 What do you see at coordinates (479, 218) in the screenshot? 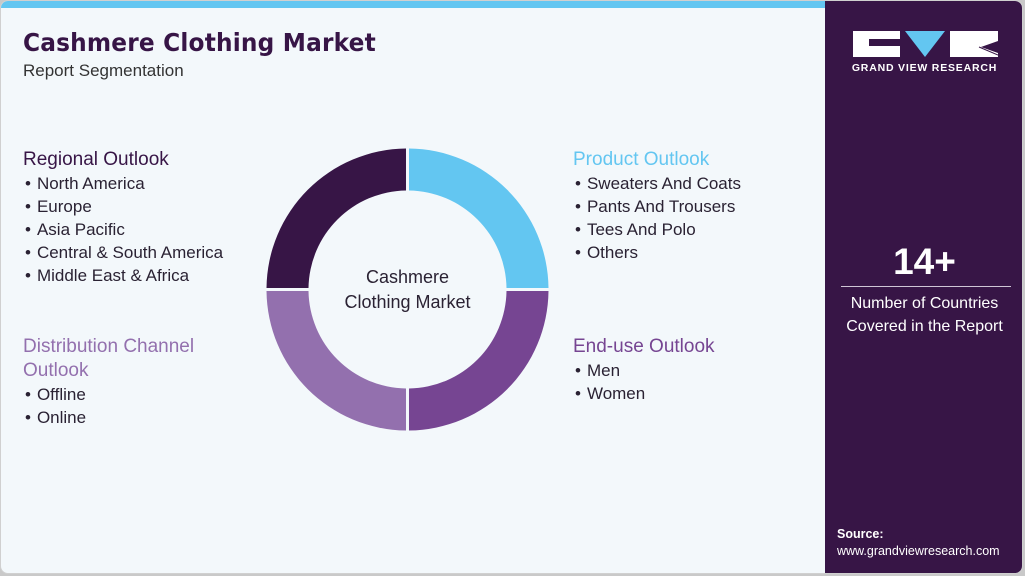
I see `donut-slice-product` at bounding box center [479, 218].